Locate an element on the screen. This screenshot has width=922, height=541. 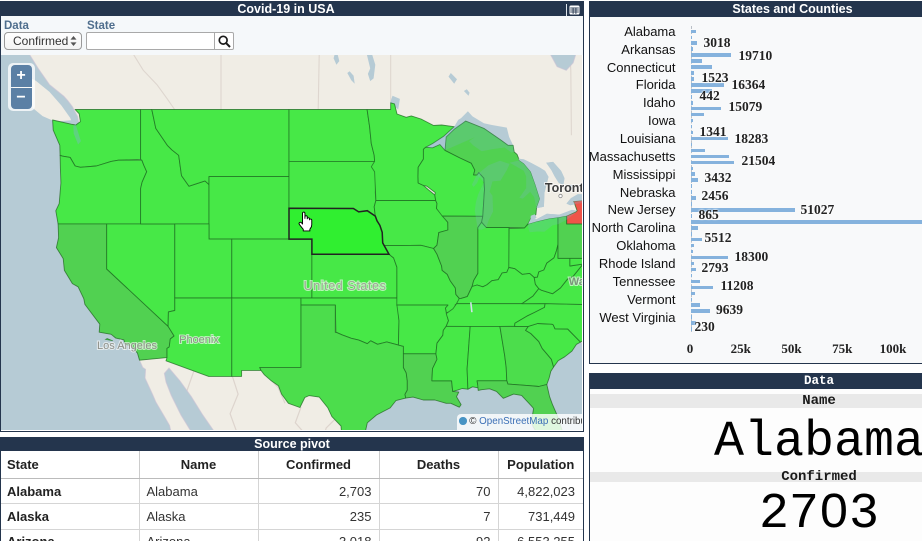
svg-text: Phoenix is located at coordinates (199, 340).